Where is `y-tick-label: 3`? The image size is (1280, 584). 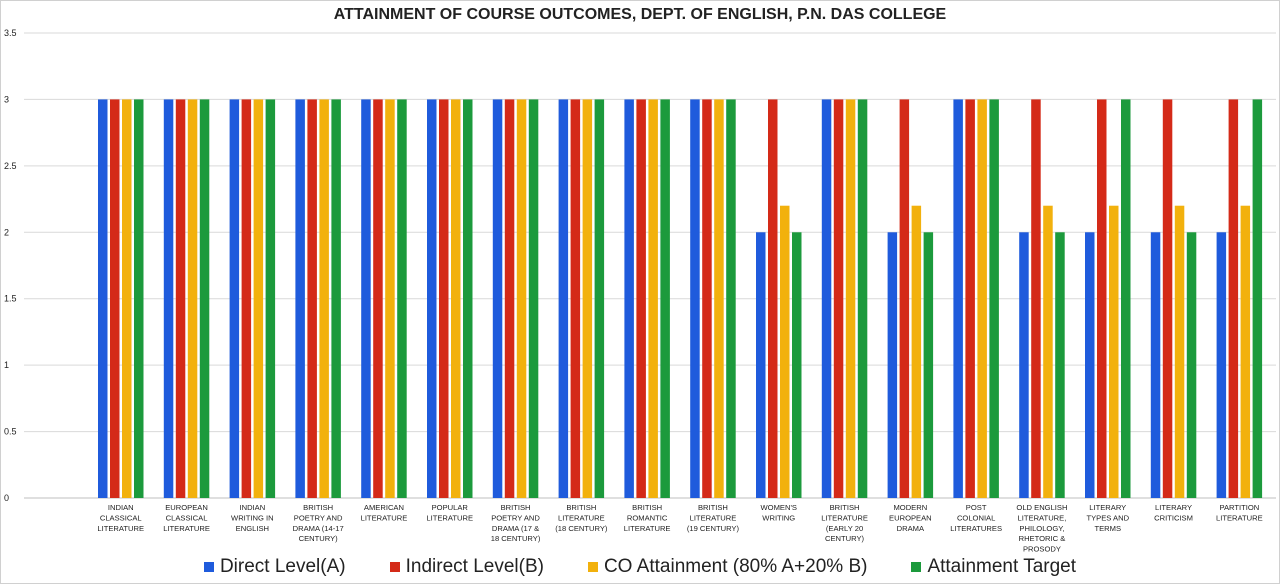 y-tick-label: 3 is located at coordinates (6, 99).